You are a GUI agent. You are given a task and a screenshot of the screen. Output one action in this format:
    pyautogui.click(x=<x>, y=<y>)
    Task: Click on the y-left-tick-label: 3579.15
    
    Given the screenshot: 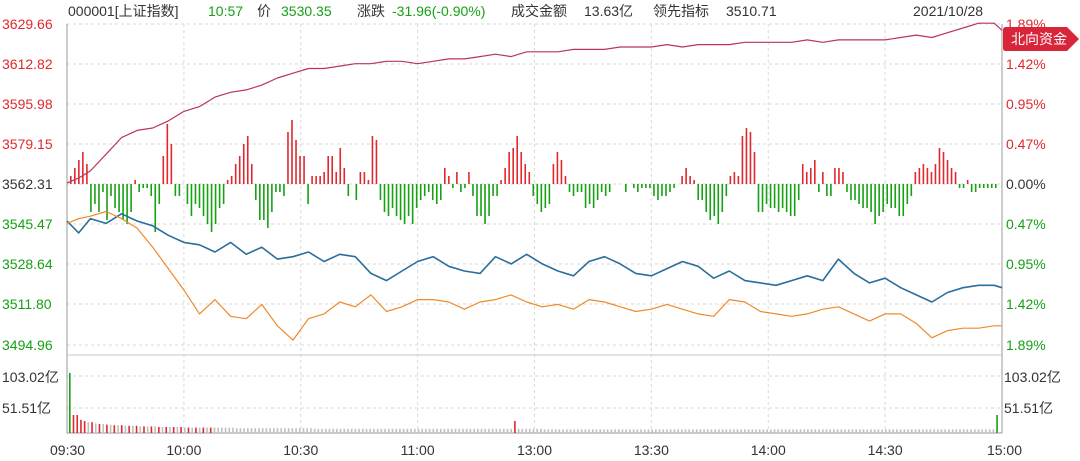 What is the action you would take?
    pyautogui.click(x=27, y=144)
    